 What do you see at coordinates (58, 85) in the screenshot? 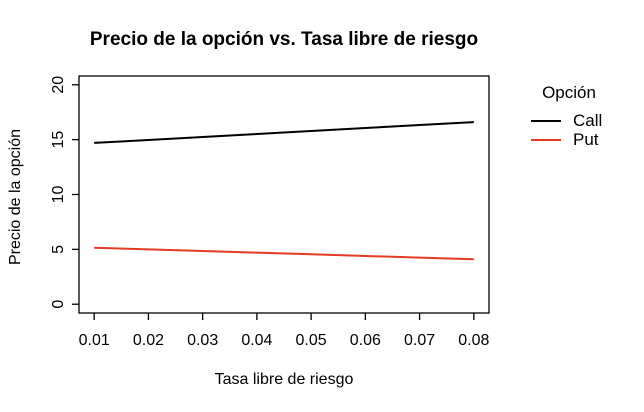
I see `y-tick-label: 20` at bounding box center [58, 85].